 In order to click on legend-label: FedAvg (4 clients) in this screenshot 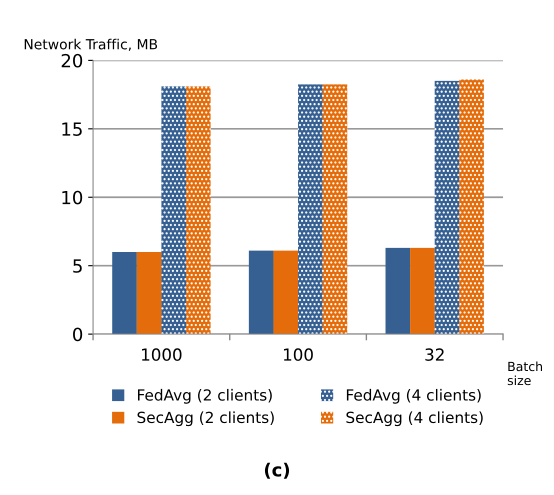, I will do `click(413, 396)`.